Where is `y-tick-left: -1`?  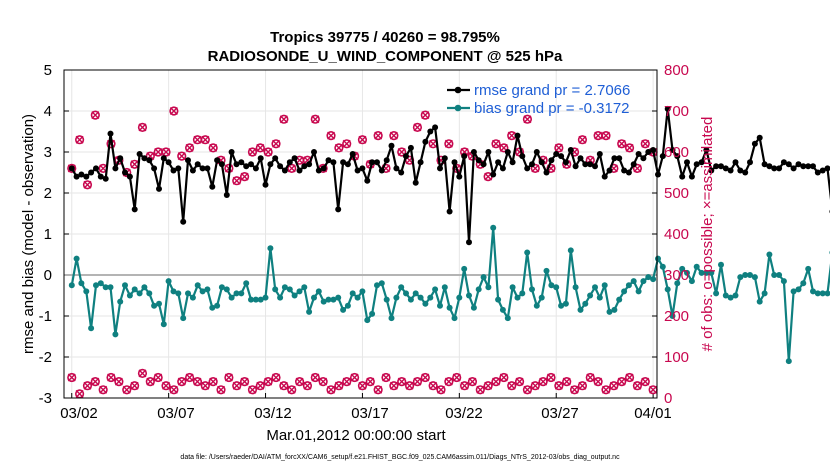
y-tick-left: -1 is located at coordinates (45, 316).